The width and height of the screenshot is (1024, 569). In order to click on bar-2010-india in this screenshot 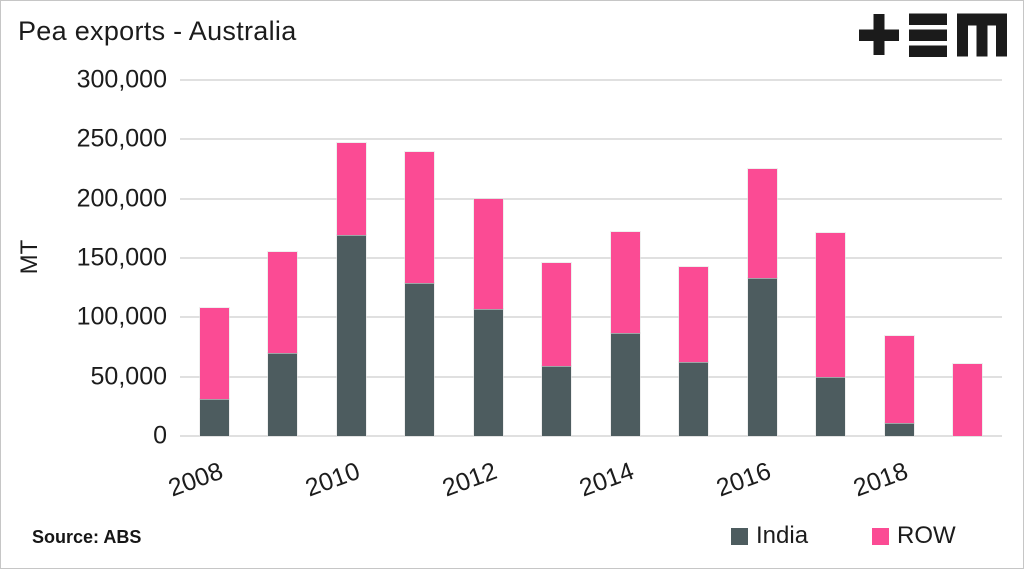, I will do `click(351, 335)`.